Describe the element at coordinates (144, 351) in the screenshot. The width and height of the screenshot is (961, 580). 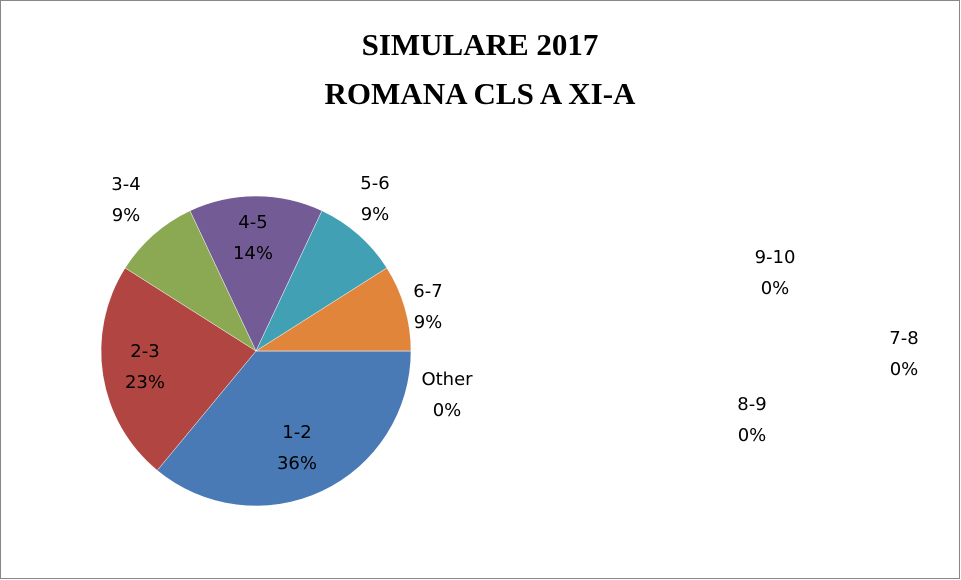
I see `slice-label: 2-3` at that location.